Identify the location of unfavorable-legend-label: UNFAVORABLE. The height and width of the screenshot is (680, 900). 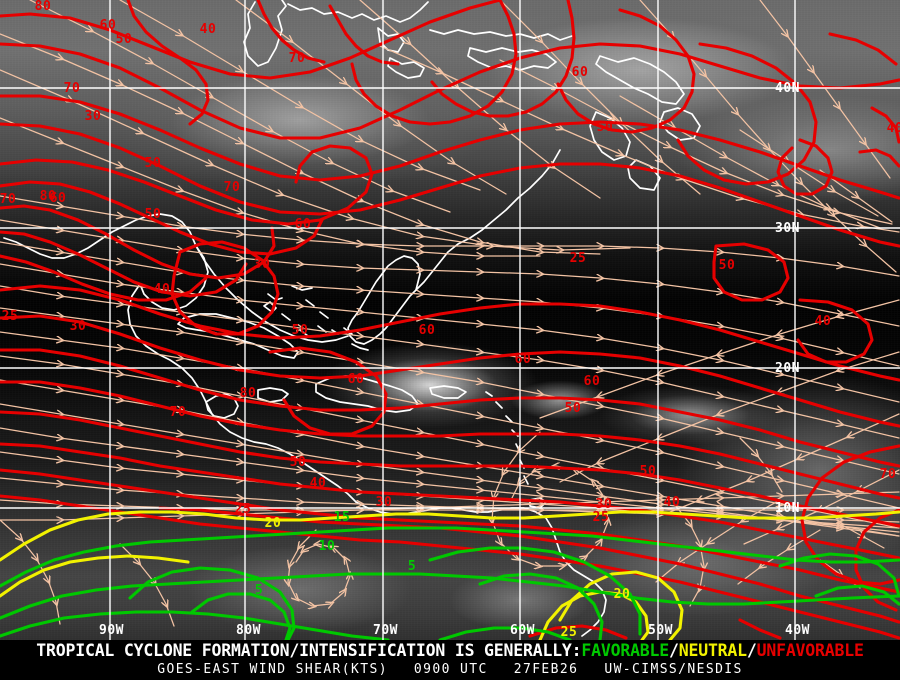
(810, 650).